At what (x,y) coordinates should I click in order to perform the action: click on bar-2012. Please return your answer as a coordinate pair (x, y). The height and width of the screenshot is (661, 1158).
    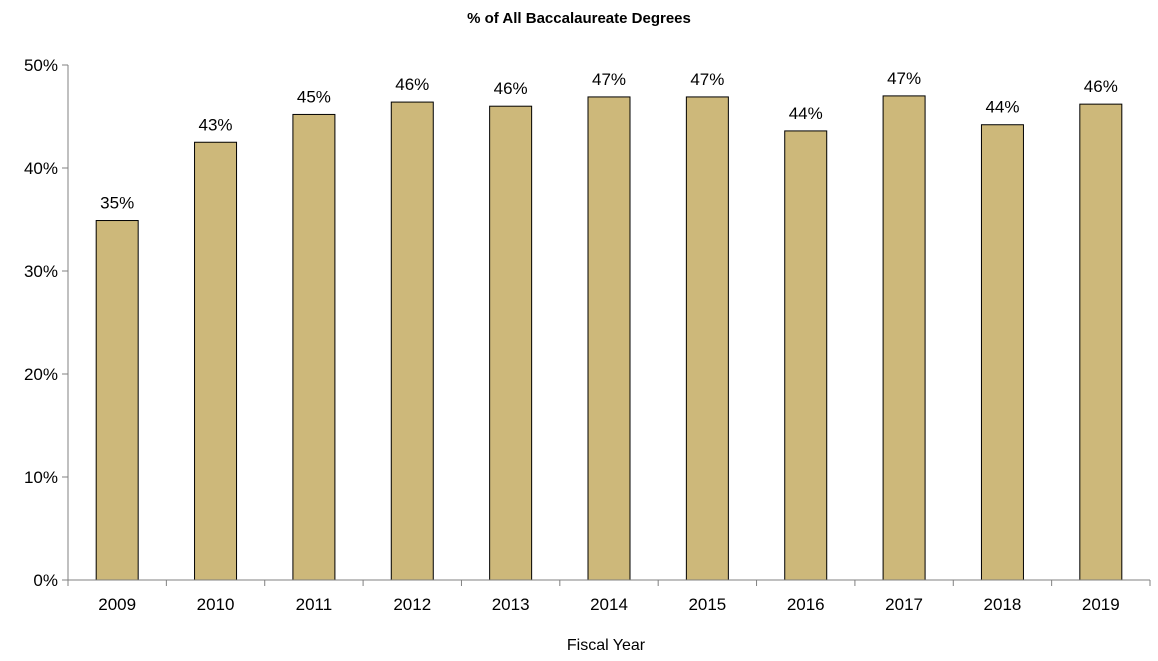
    Looking at the image, I should click on (412, 341).